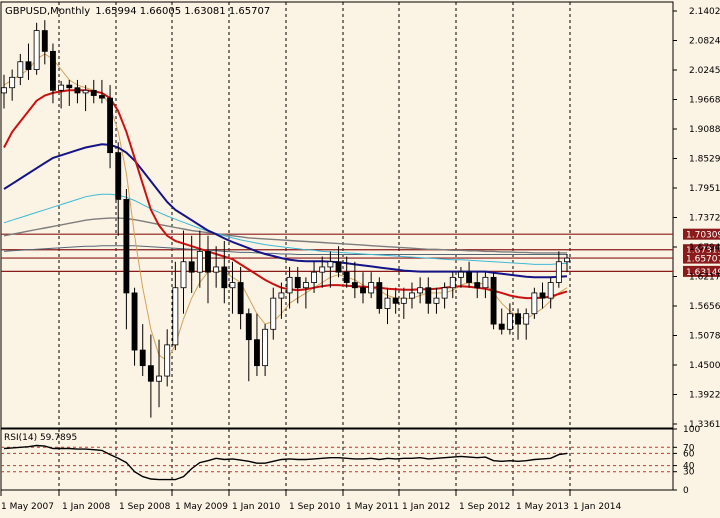 Image resolution: width=720 pixels, height=518 pixels. I want to click on level-label: 1.70309, so click(703, 236).